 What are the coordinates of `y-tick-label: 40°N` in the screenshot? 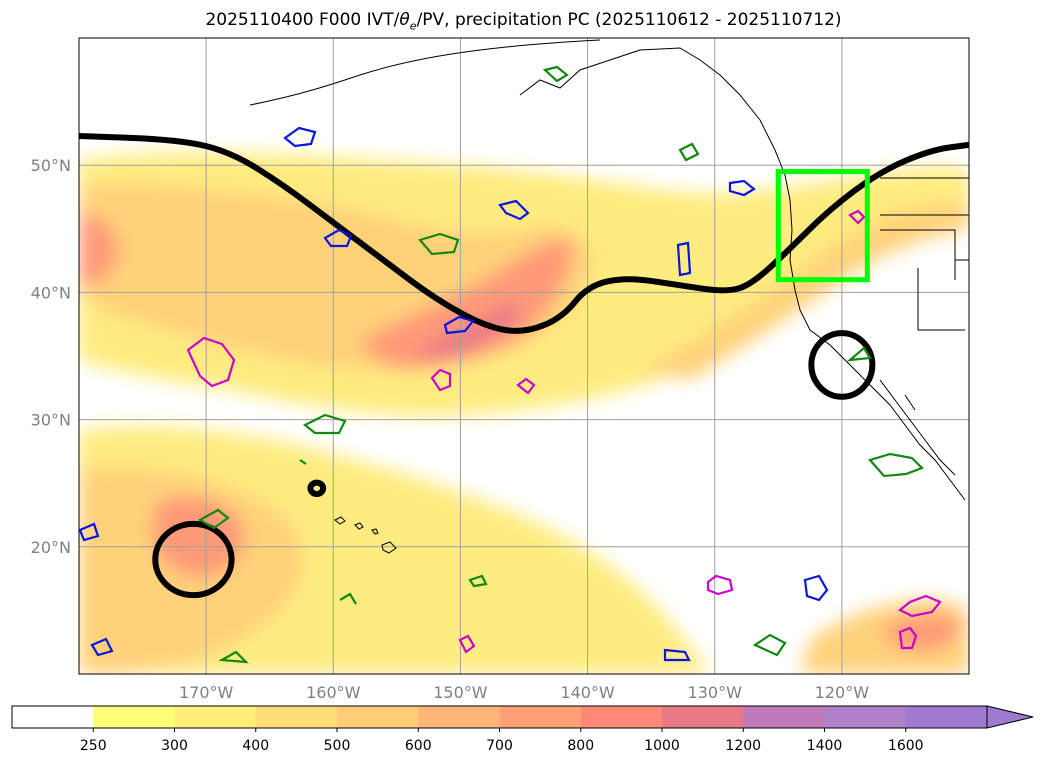 It's located at (51, 292).